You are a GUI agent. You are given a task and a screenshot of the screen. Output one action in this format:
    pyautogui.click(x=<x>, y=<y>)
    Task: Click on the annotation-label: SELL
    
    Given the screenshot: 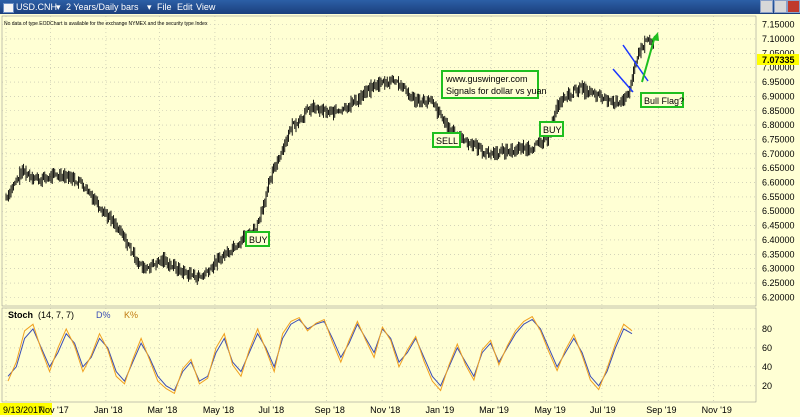 What is the action you would take?
    pyautogui.click(x=447, y=141)
    